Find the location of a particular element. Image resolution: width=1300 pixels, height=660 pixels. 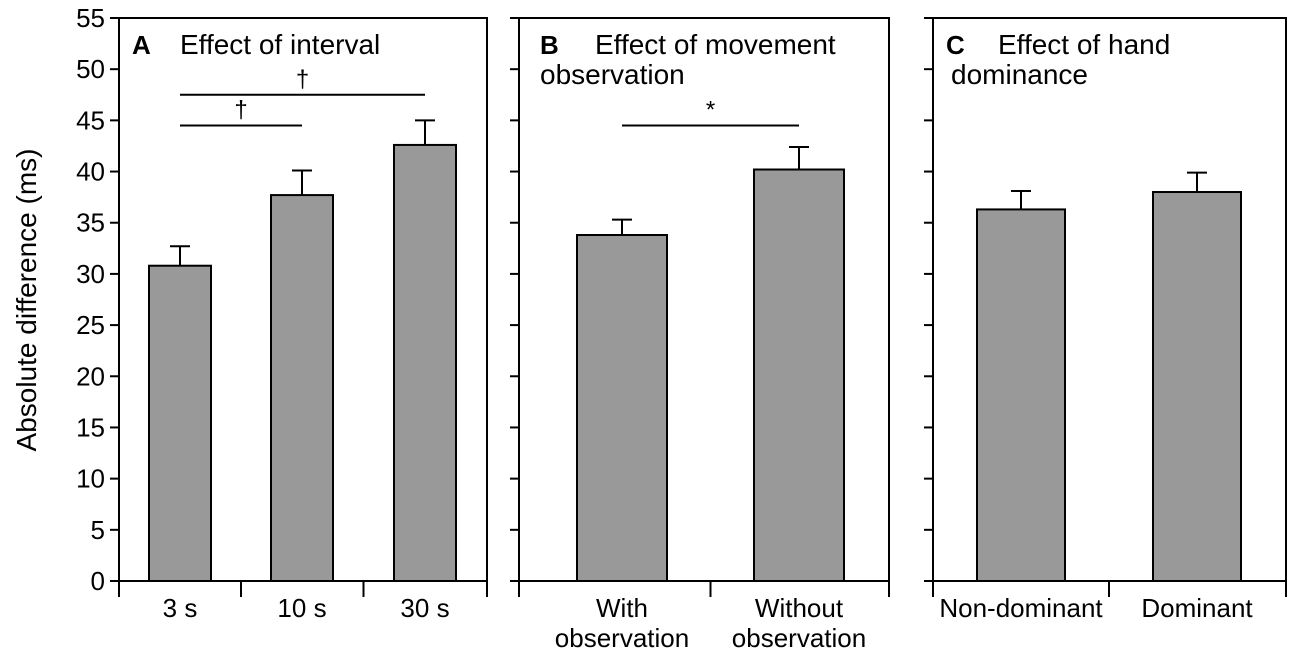

panel-c-letter: C is located at coordinates (955, 45).